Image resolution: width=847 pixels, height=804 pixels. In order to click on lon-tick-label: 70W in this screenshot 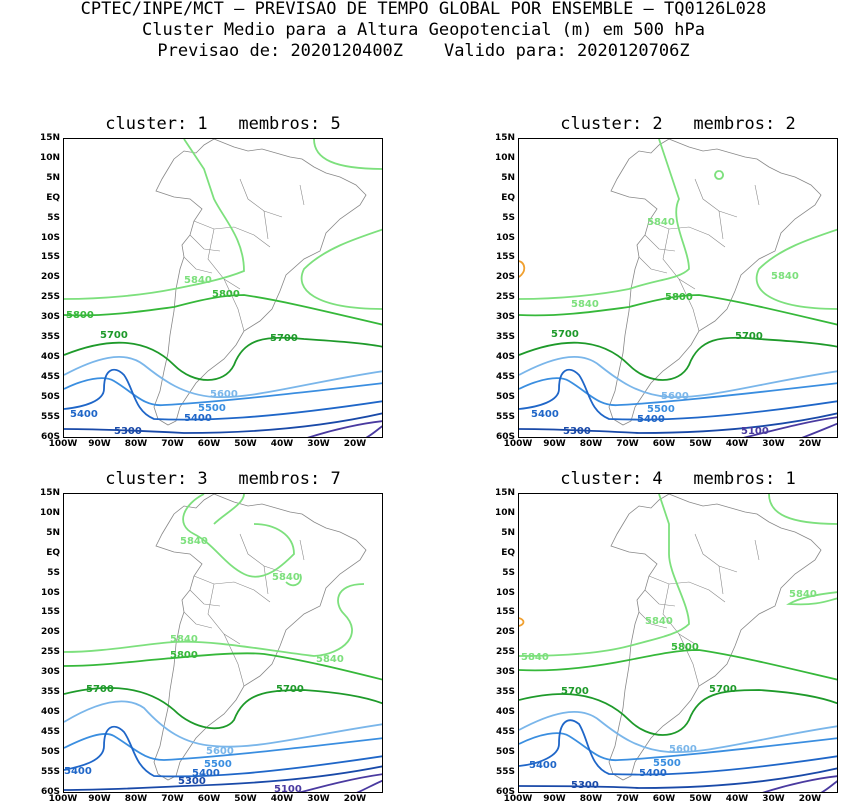, I will do `click(627, 444)`.